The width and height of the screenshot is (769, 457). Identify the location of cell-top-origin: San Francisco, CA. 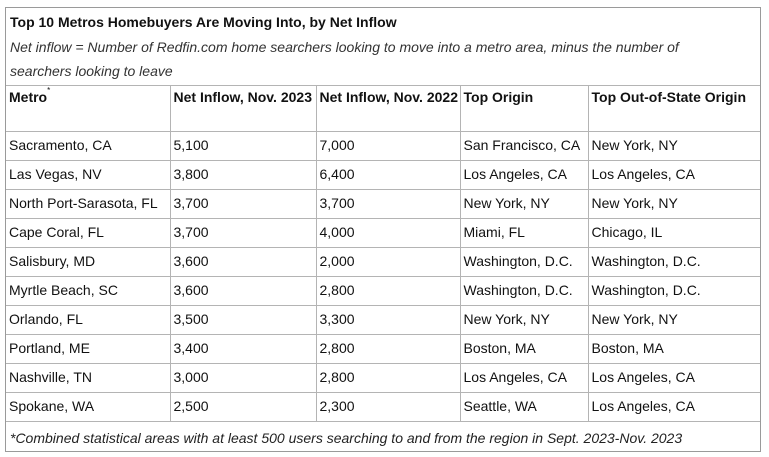
(524, 146).